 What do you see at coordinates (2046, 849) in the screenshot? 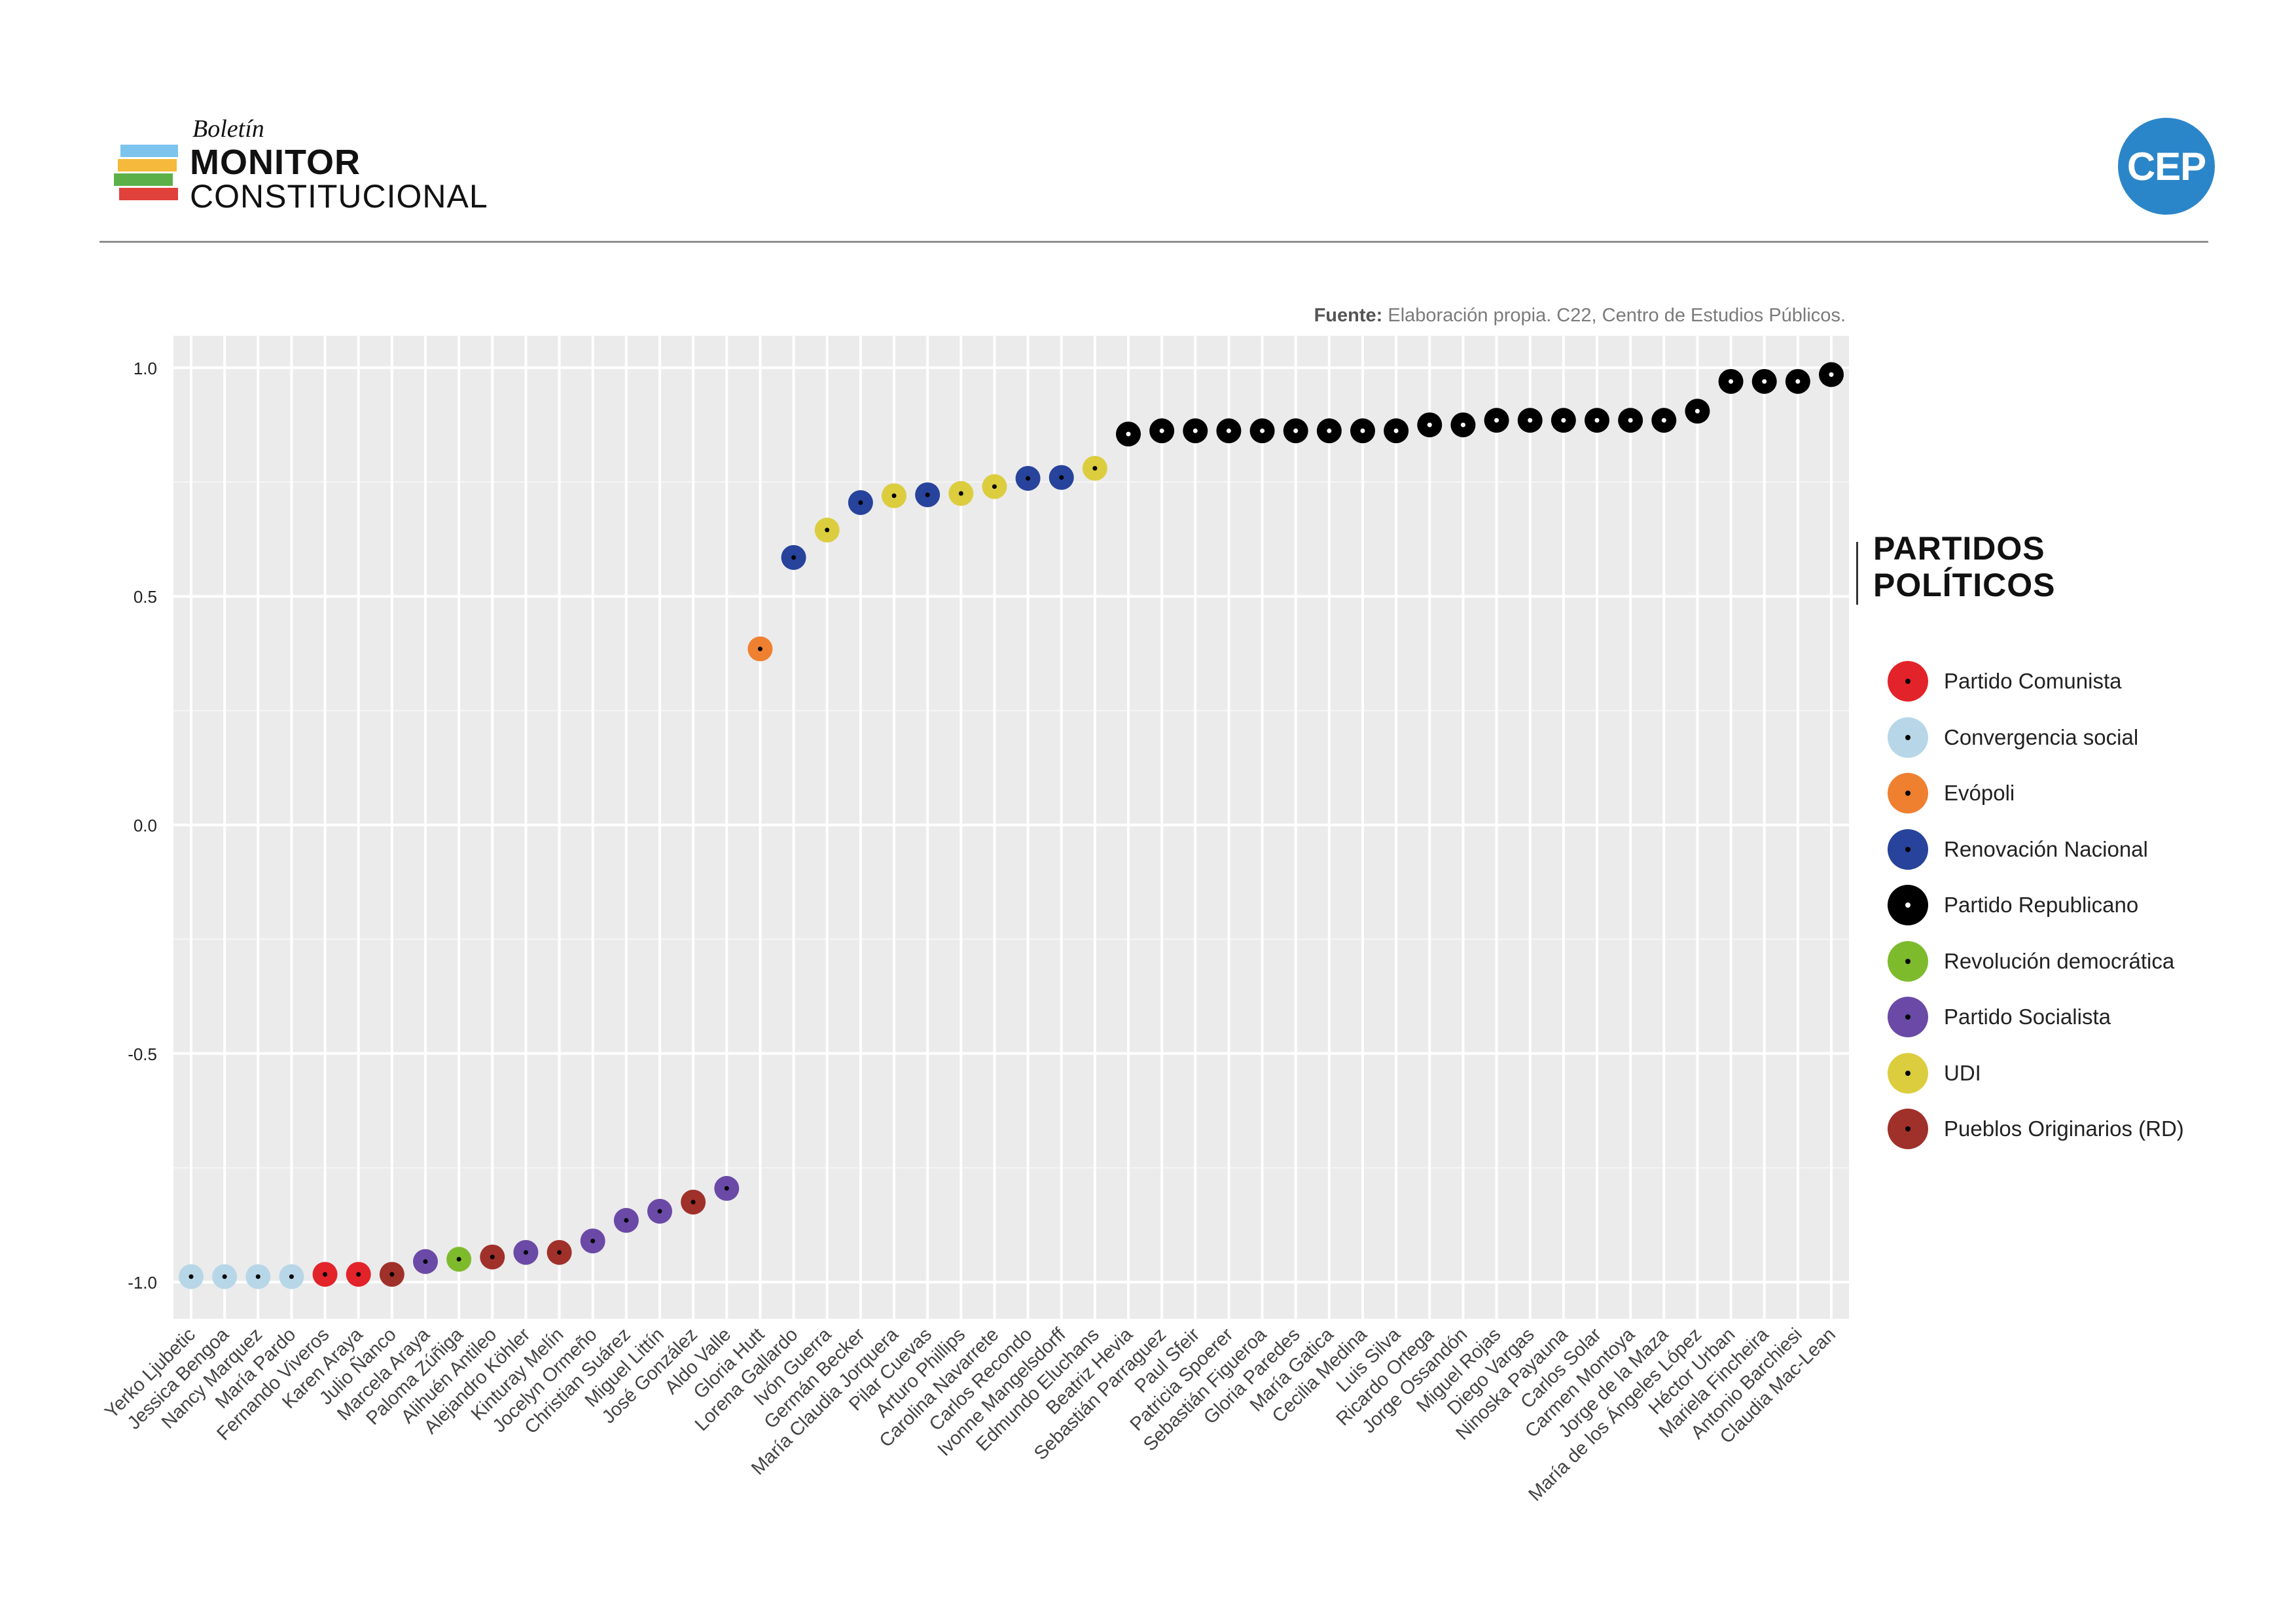
I see `legend-label: Renovación Nacional` at bounding box center [2046, 849].